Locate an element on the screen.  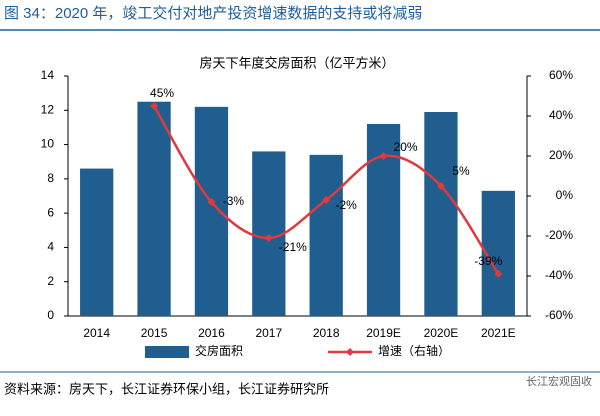
value-label: -3% is located at coordinates (234, 201).